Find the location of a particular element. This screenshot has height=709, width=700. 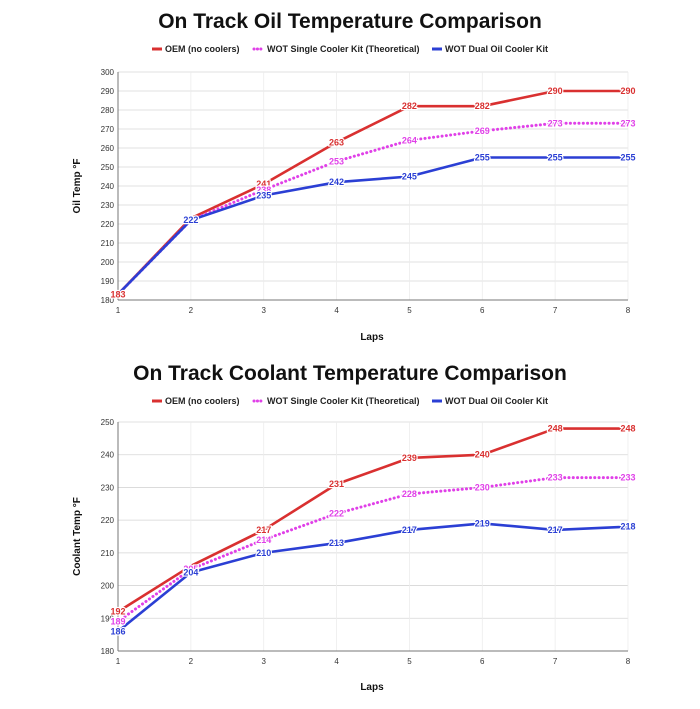

data-label: 245 is located at coordinates (409, 177).